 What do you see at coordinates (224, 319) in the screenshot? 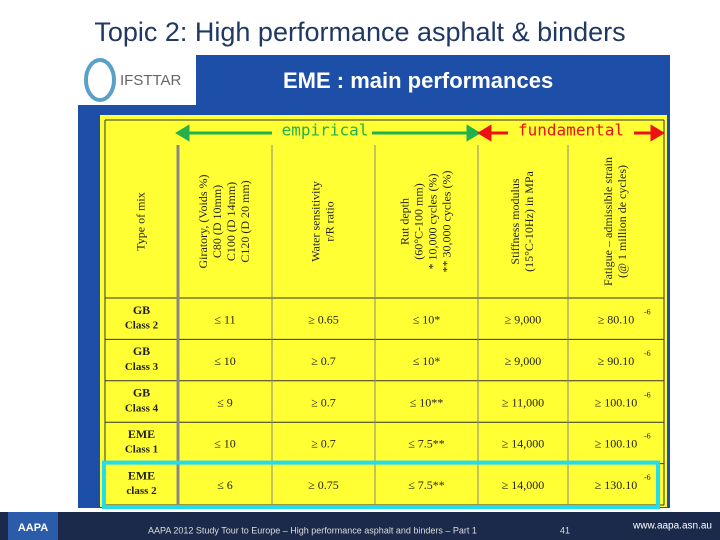
I see `table-cell: ≤ 11` at bounding box center [224, 319].